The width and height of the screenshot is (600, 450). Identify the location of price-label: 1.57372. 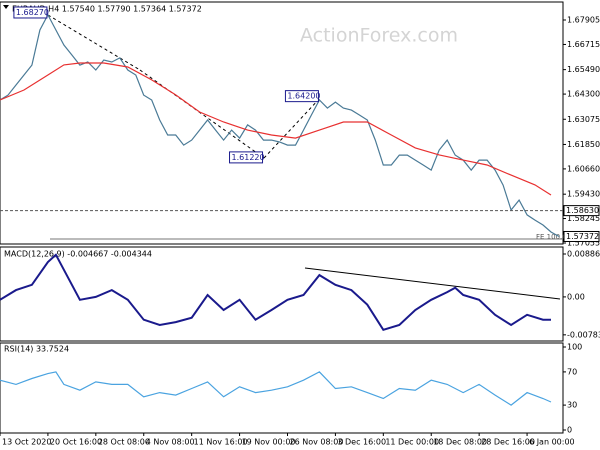
(582, 236).